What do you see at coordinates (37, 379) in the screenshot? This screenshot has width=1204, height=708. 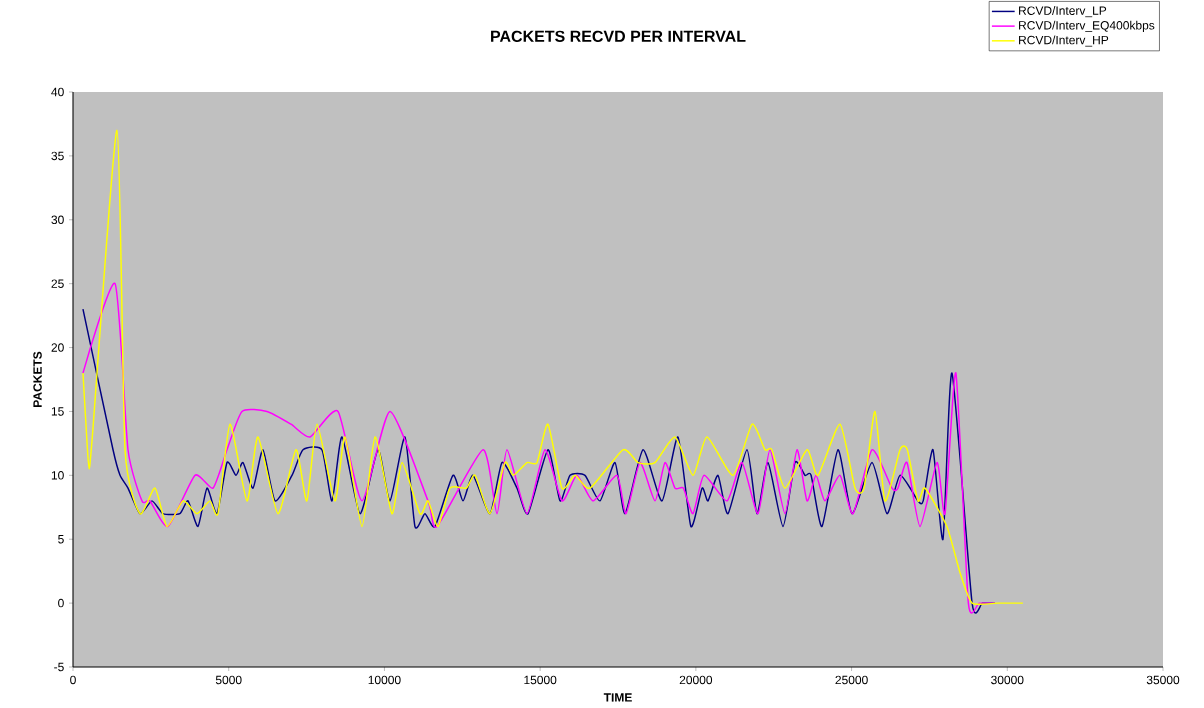 I see `y-axis-title: PACKETS` at bounding box center [37, 379].